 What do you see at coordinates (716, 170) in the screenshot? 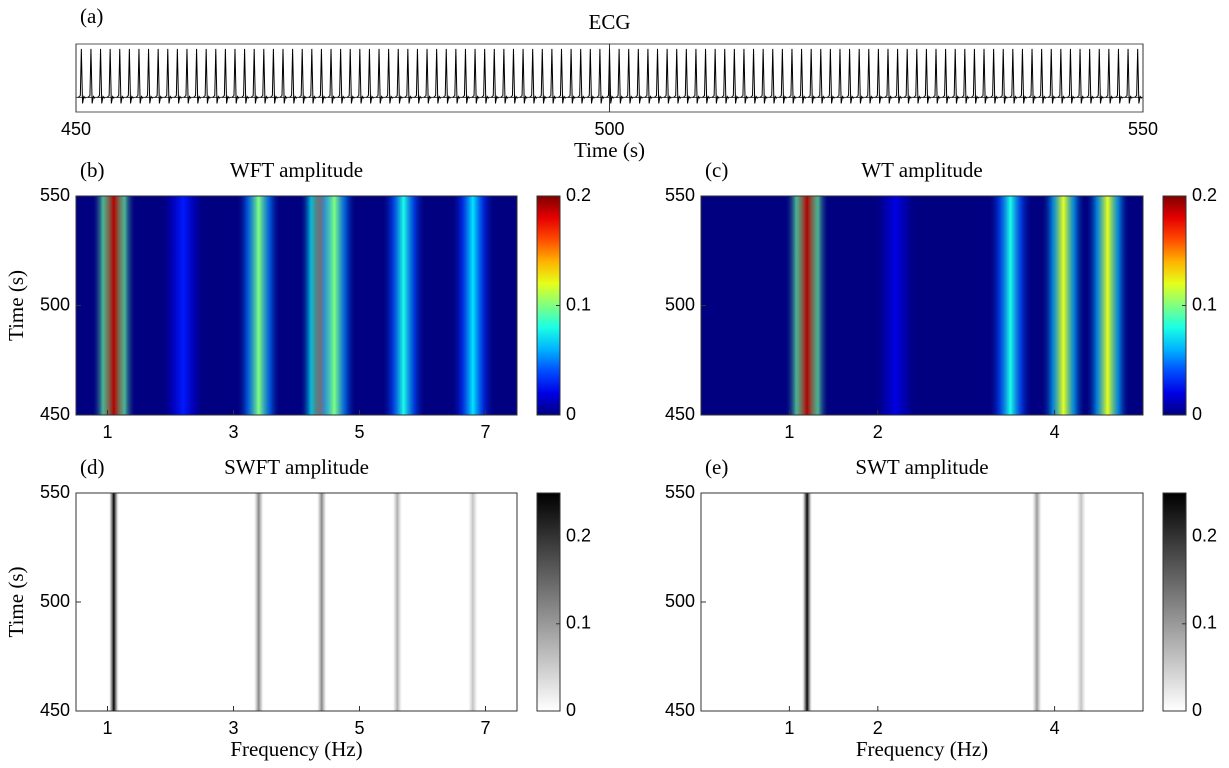
I see `panel-label: (c)` at bounding box center [716, 170].